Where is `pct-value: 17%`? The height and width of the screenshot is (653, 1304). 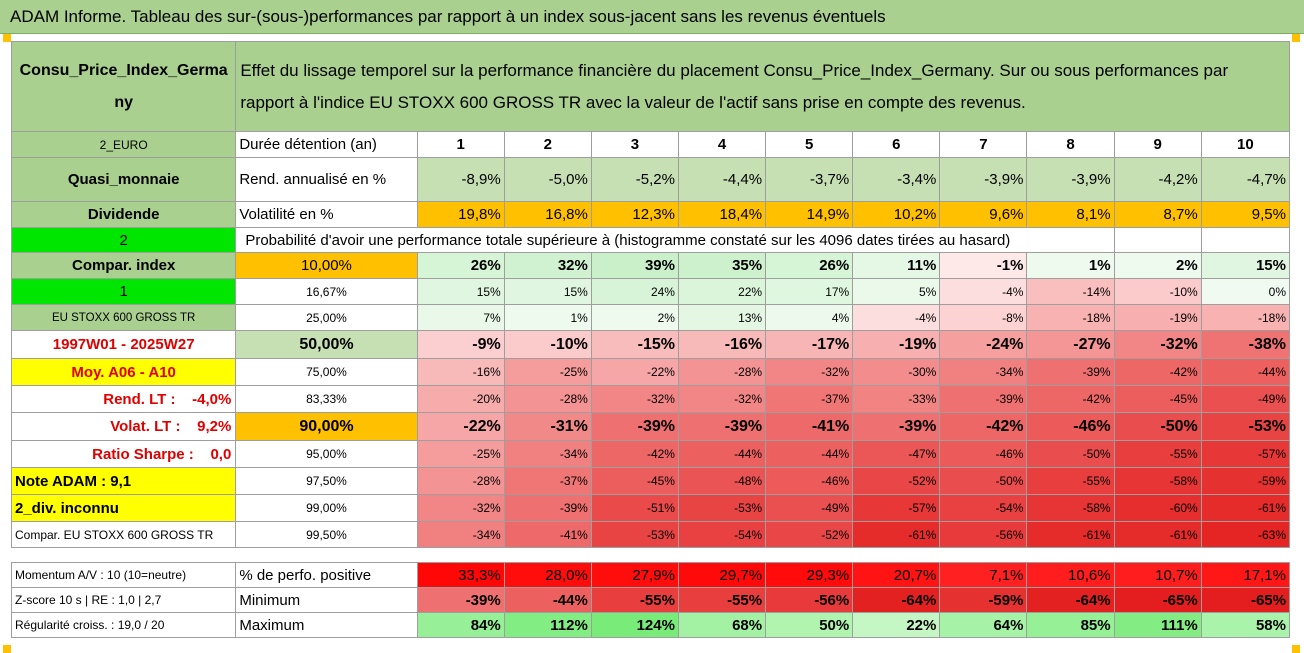 pct-value: 17% is located at coordinates (809, 291).